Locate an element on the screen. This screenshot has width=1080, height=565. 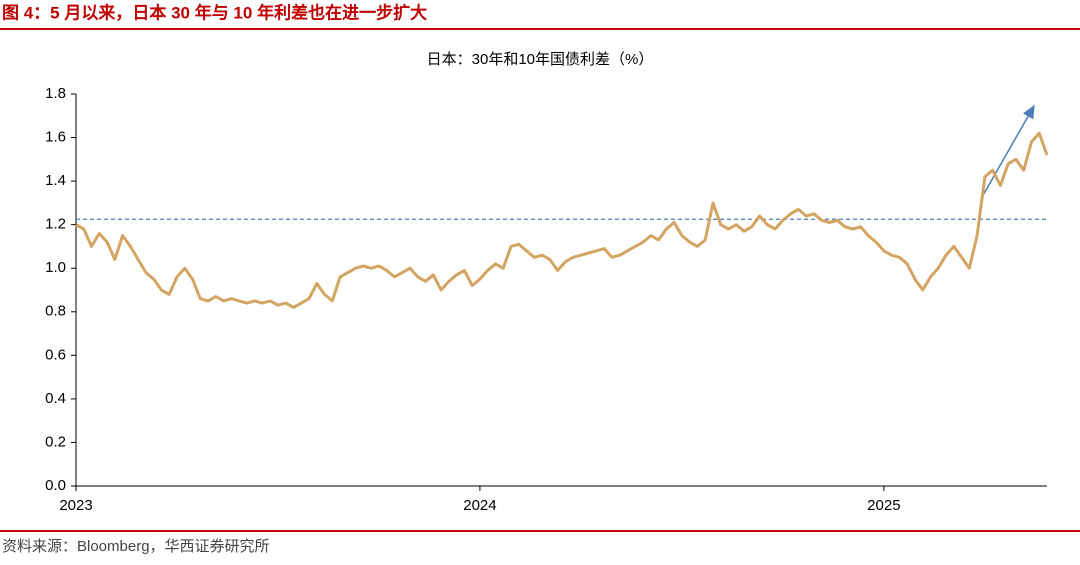
y-tick-label: 0.4 is located at coordinates (55, 398).